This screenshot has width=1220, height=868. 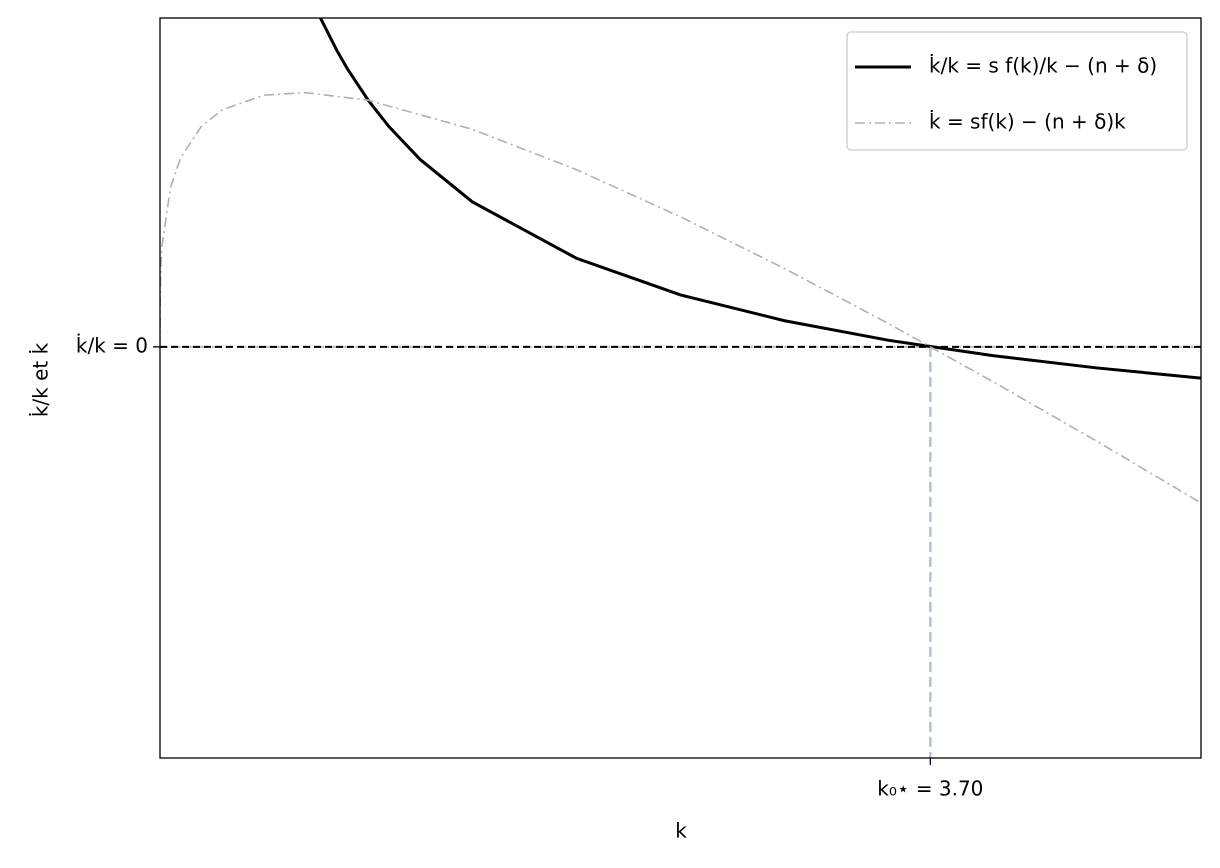 What do you see at coordinates (1027, 122) in the screenshot?
I see `legend-label: k̇ = sf(k) − (n + δ)k` at bounding box center [1027, 122].